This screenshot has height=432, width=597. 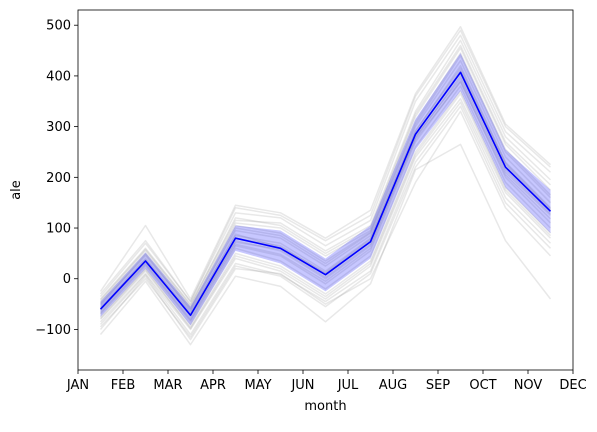 I want to click on x-tick-label-sep: SEP, so click(x=438, y=385).